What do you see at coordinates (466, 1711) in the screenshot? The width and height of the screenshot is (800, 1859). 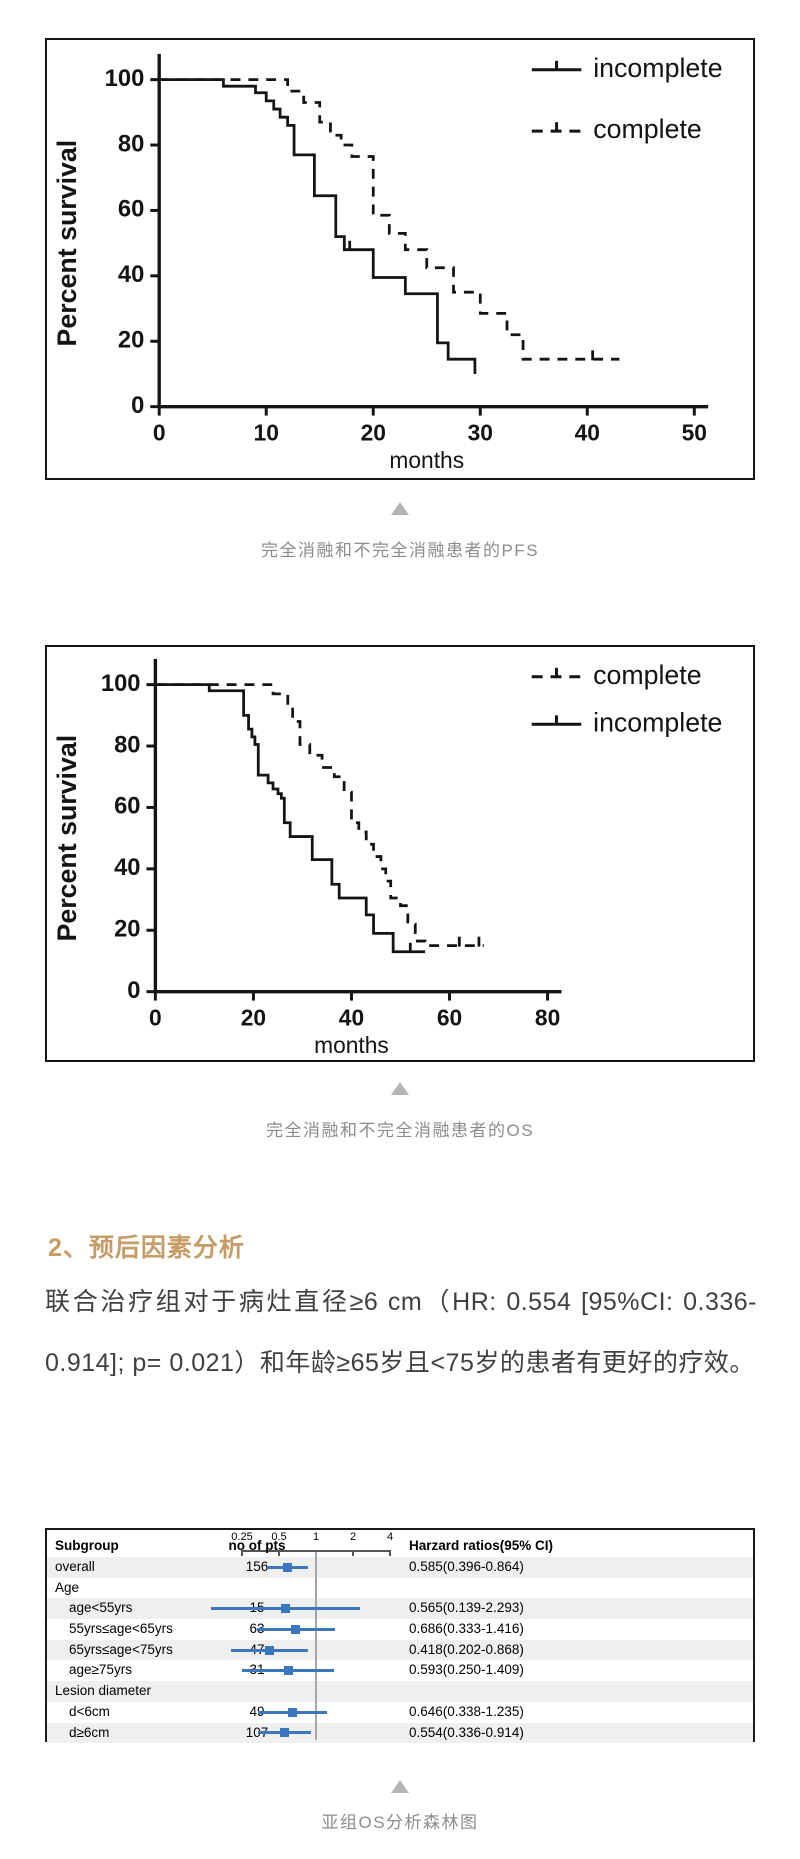 I see `forest-row-hr: 0.646(0.338-1.235)` at bounding box center [466, 1711].